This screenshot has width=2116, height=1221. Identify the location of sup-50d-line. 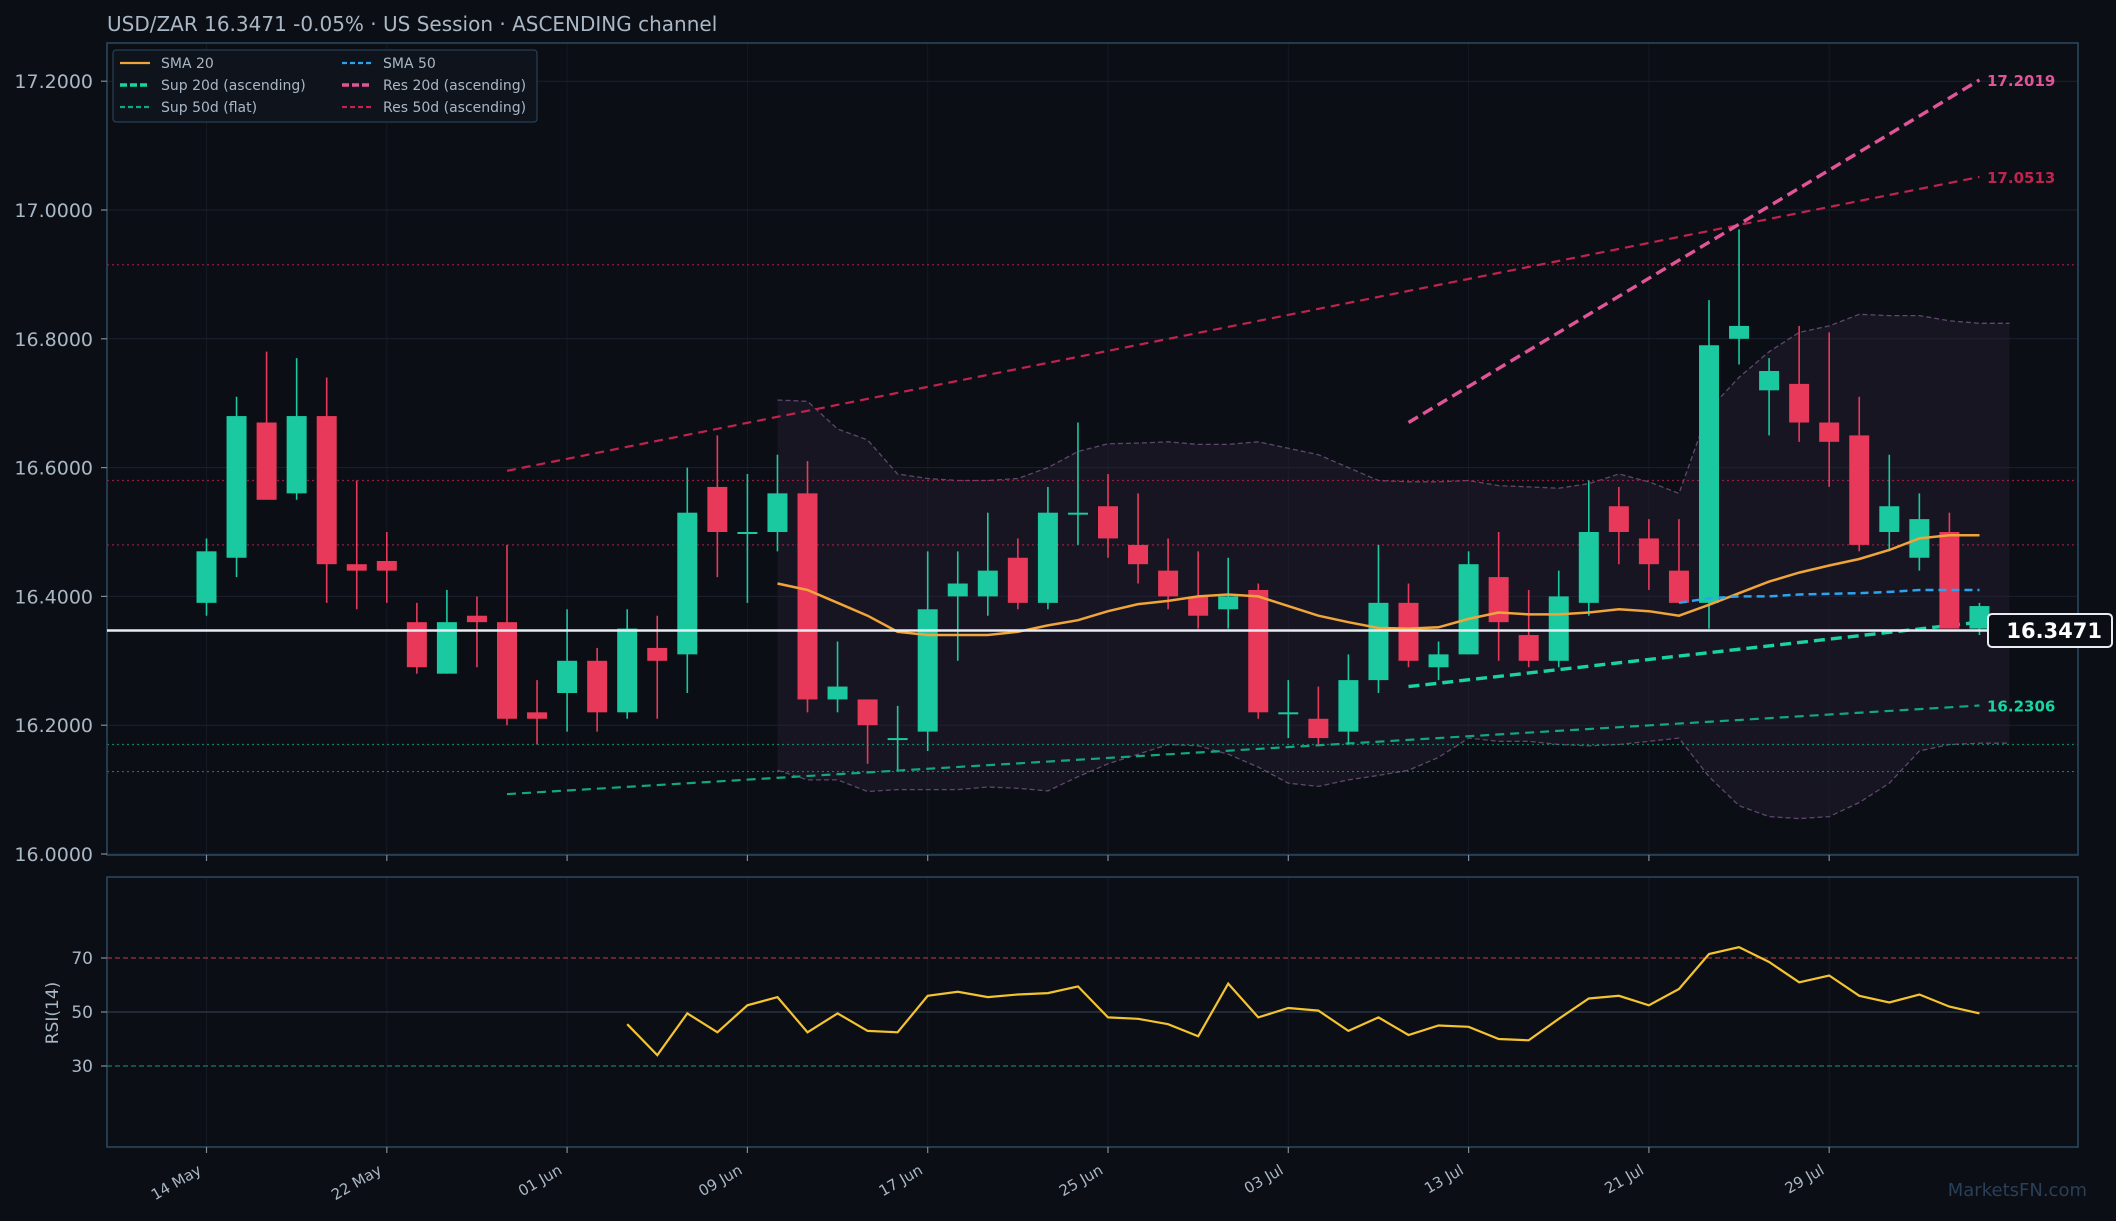
(1243, 750).